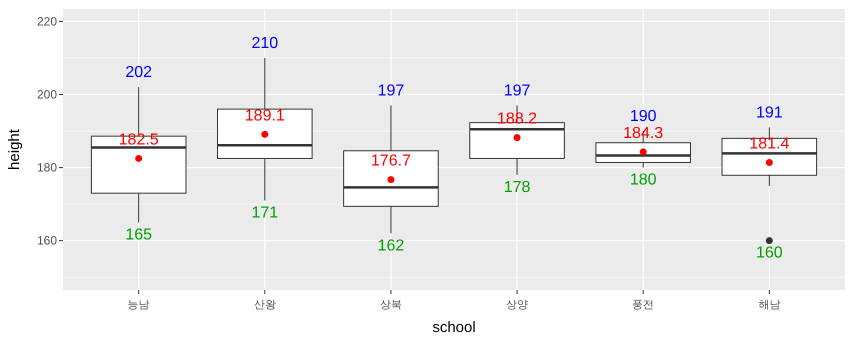 This screenshot has height=345, width=855. I want to click on data-label: 182.5, so click(138, 139).